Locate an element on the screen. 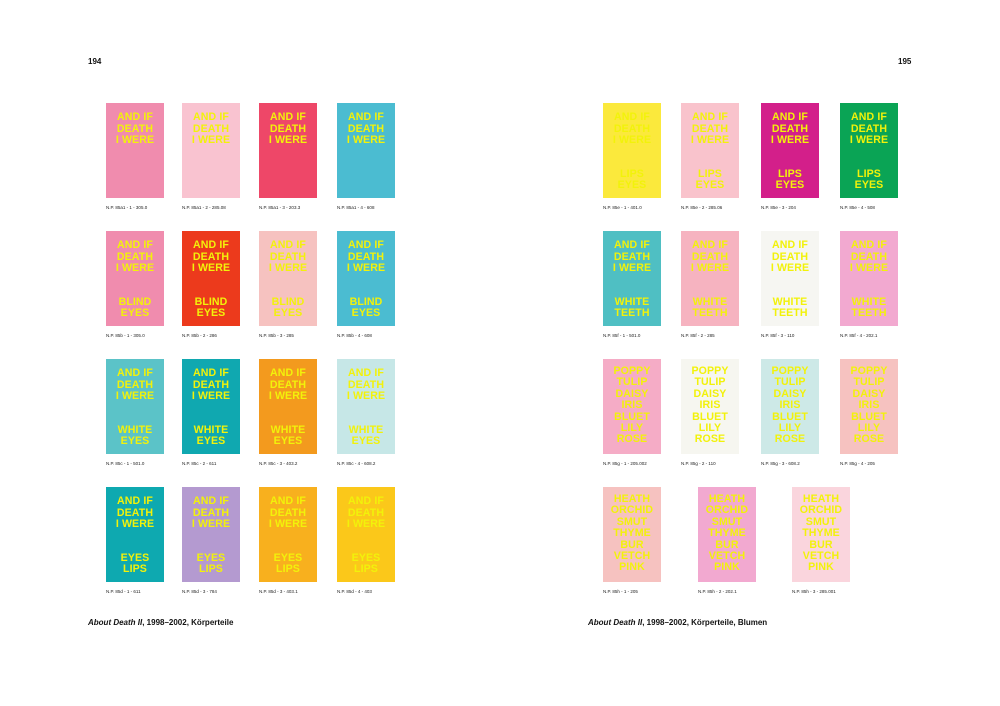 This screenshot has width=1000, height=706. right-artwork-card: AND IF DEATH I WERE LIPS EYES is located at coordinates (869, 150).